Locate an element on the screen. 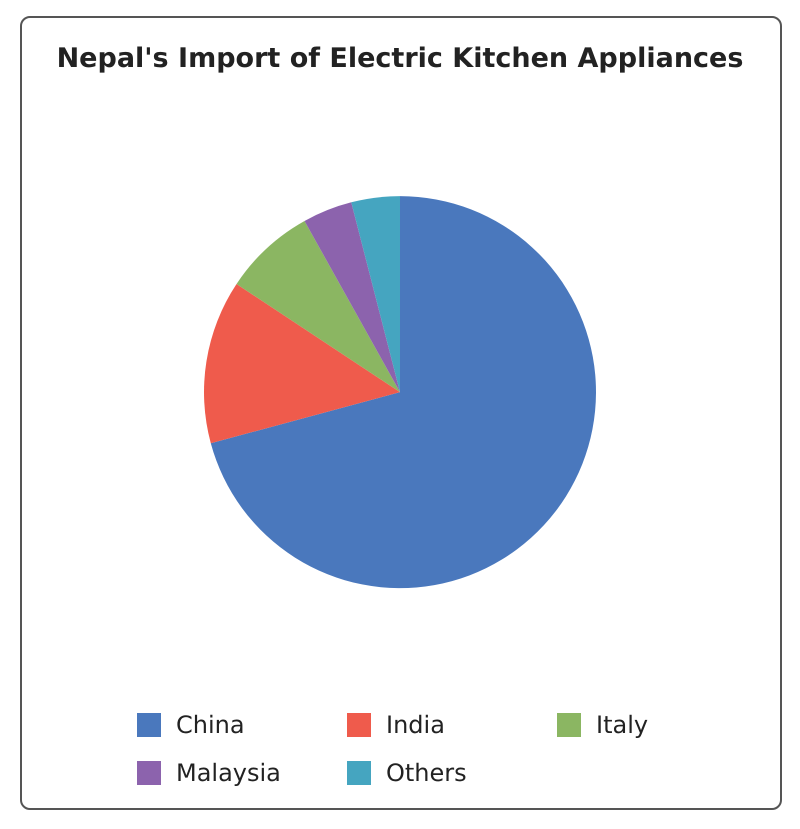 The image size is (800, 829). legend-label: Malaysia is located at coordinates (228, 773).